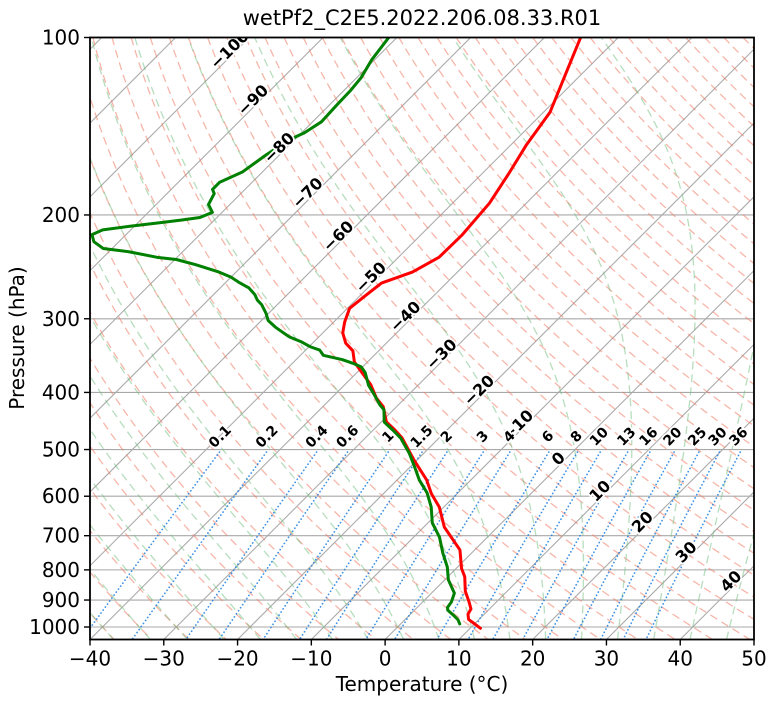  I want to click on x-tick-label: 40, so click(679, 659).